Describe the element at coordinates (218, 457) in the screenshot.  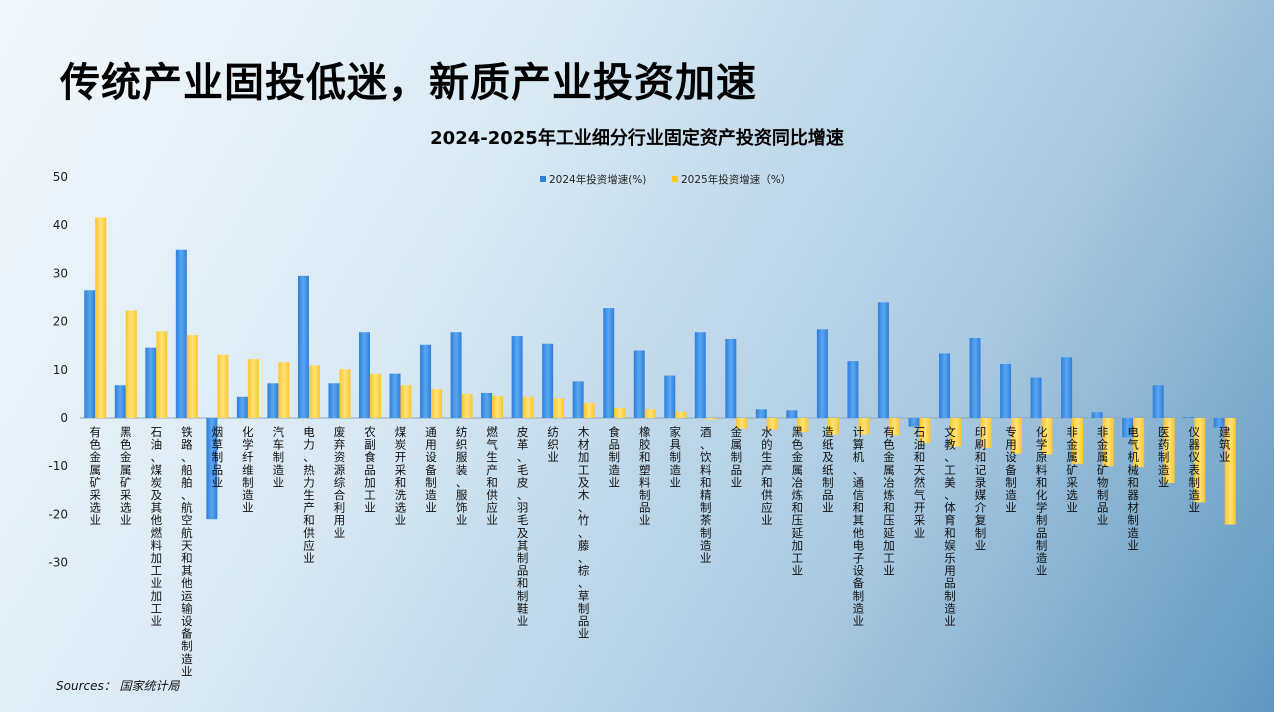
I see `category-label: 烟草制品业` at that location.